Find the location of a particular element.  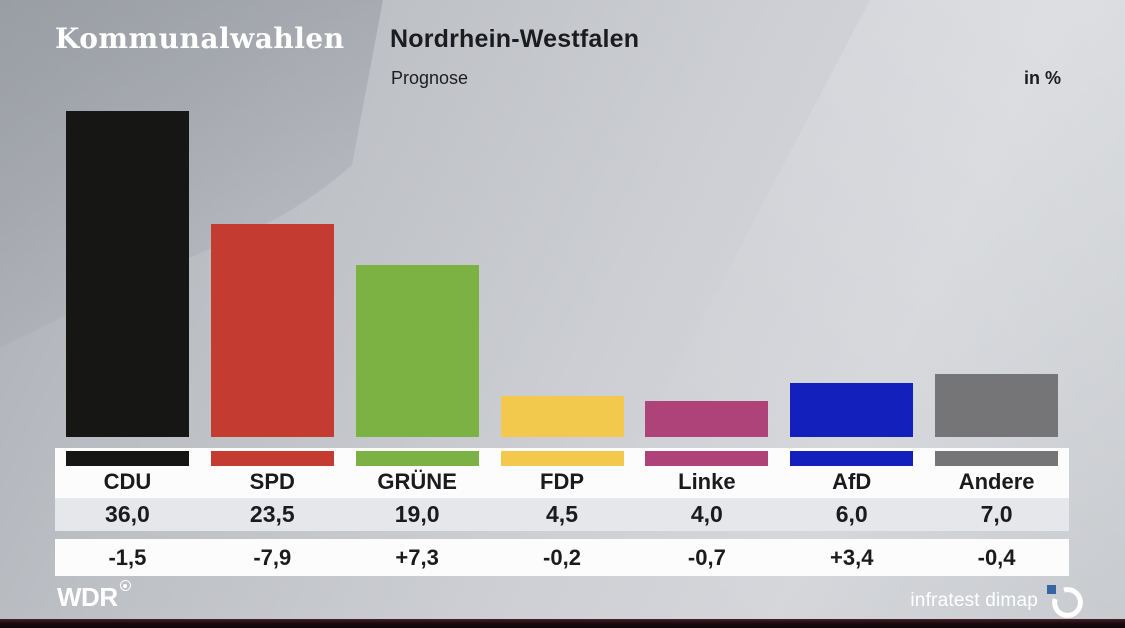

party-color-chip-afd is located at coordinates (852, 458).